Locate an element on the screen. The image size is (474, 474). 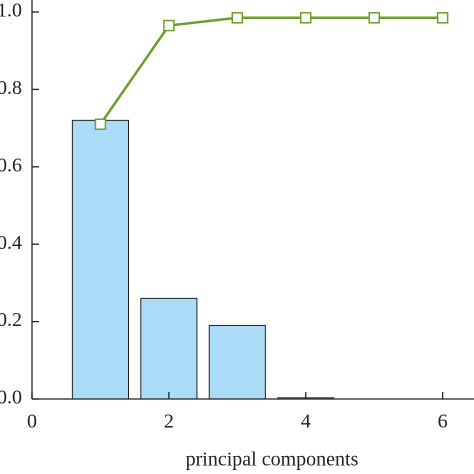
x-axis-label: principal components is located at coordinates (272, 460).